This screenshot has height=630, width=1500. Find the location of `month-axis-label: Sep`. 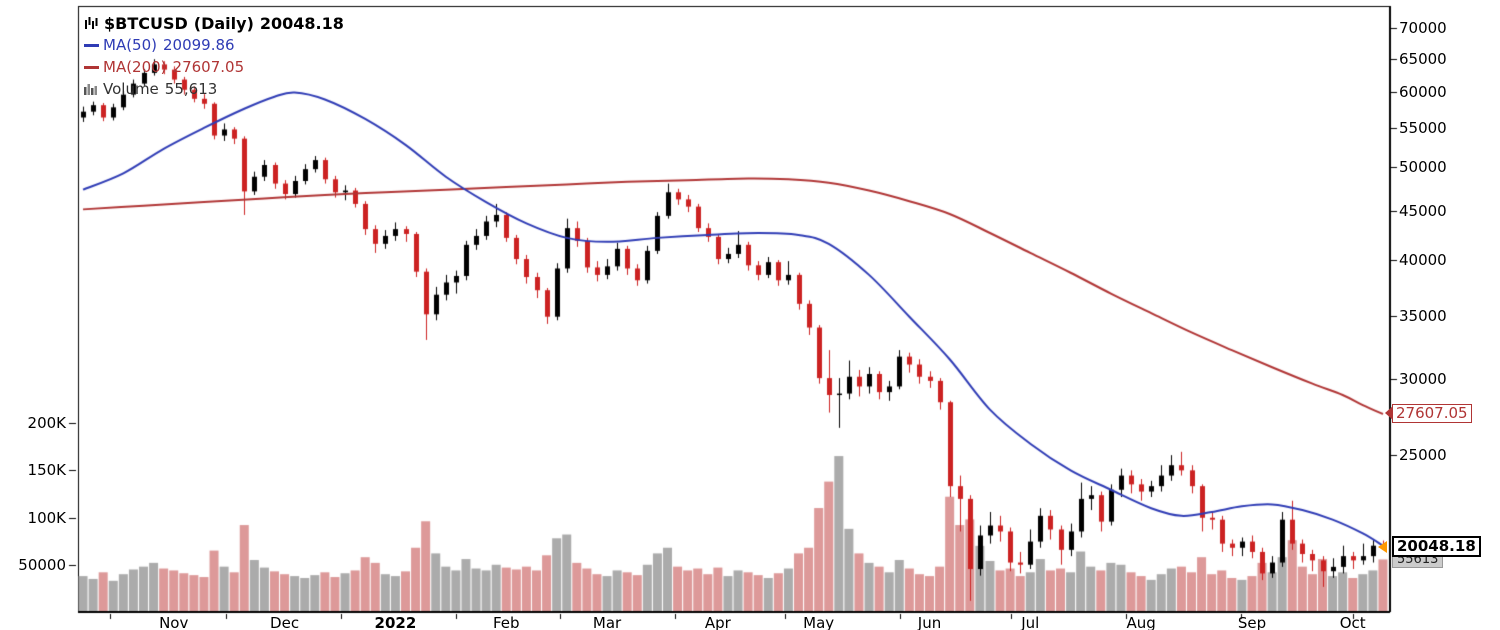

month-axis-label: Sep is located at coordinates (1252, 622).